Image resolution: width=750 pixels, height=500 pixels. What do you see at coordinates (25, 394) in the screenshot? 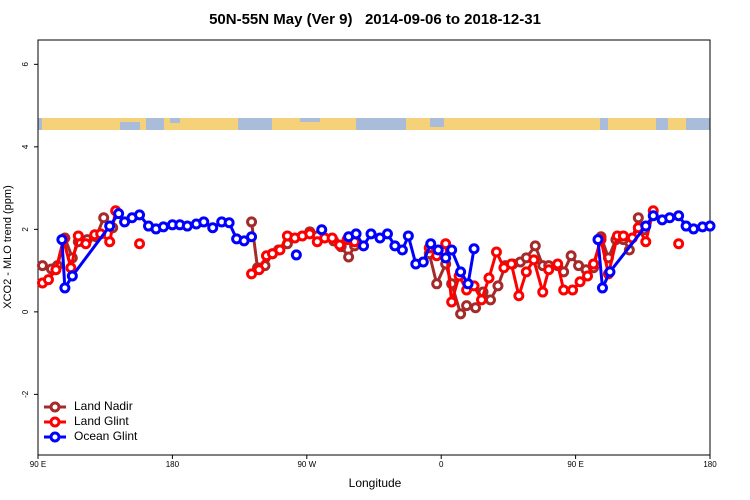
I see `y-tick-label: -2` at bounding box center [25, 394].